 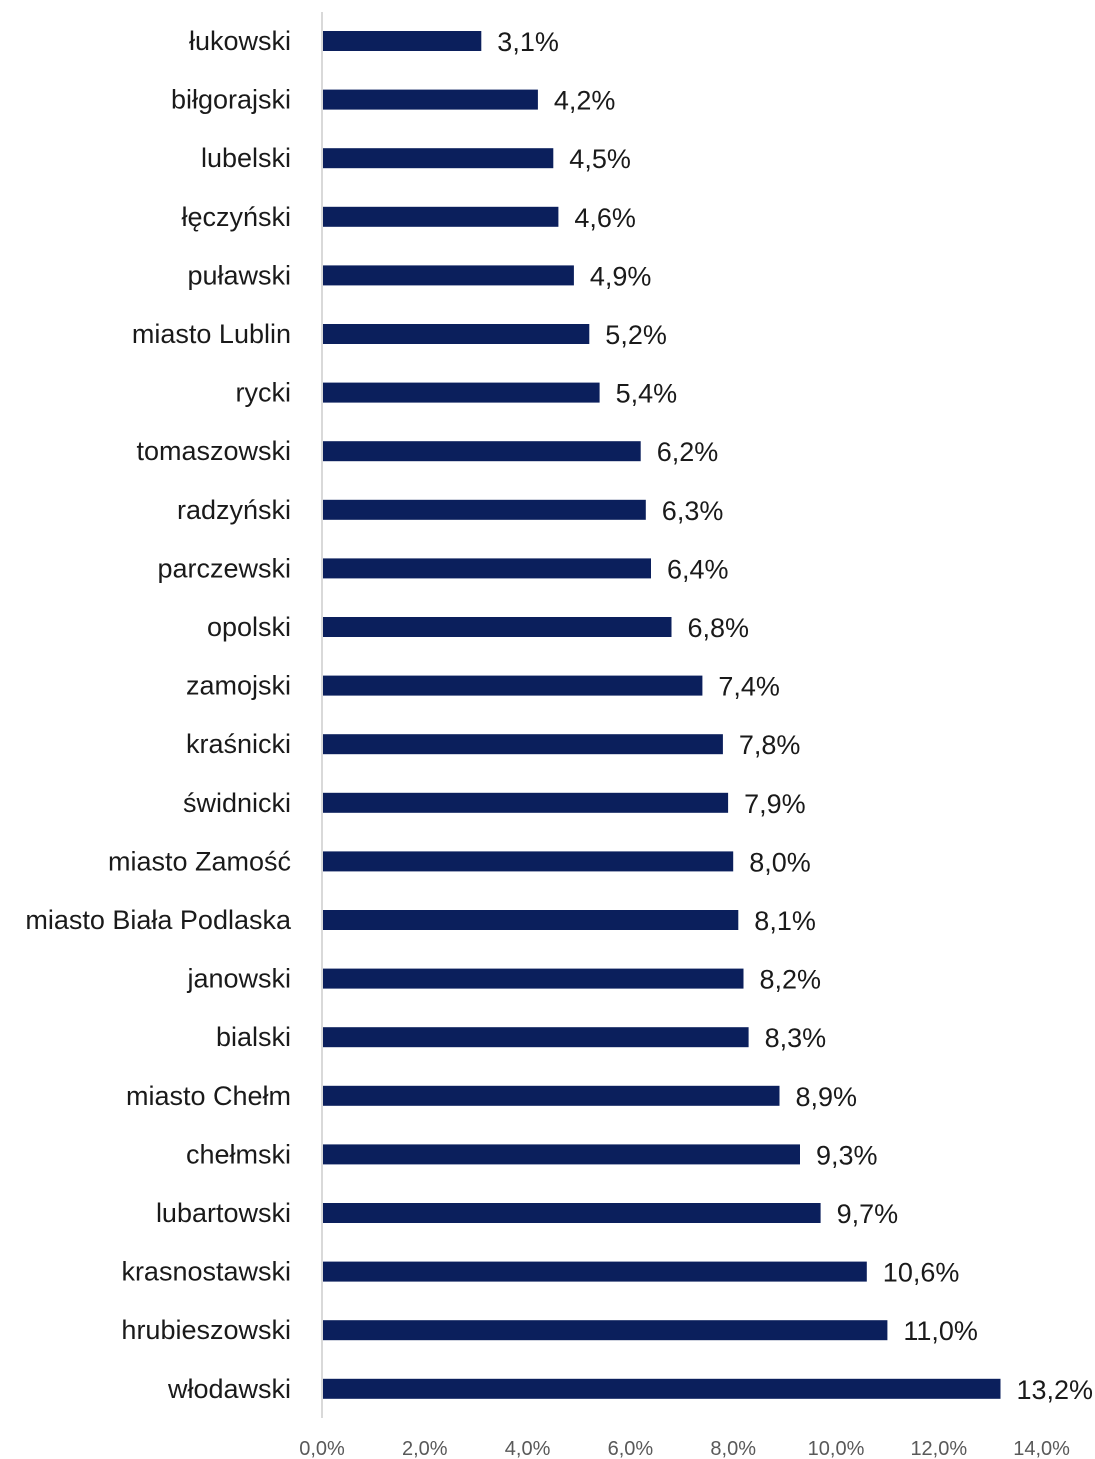 What do you see at coordinates (206, 1272) in the screenshot?
I see `category-label-21: krasnostawski` at bounding box center [206, 1272].